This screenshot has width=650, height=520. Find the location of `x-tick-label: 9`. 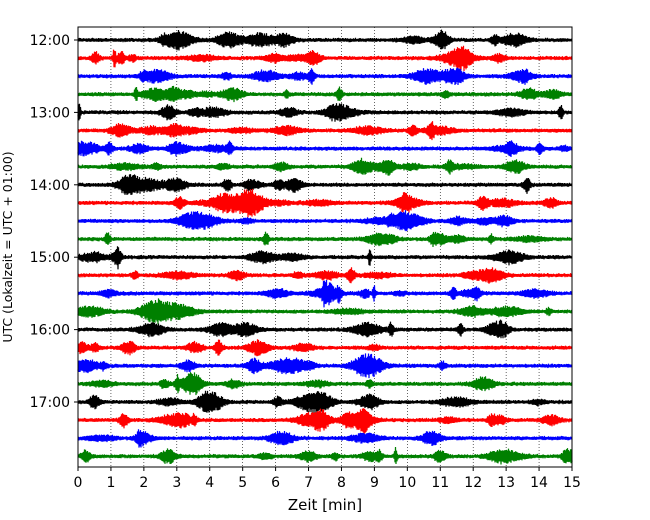

x-tick-label: 9 is located at coordinates (374, 483).